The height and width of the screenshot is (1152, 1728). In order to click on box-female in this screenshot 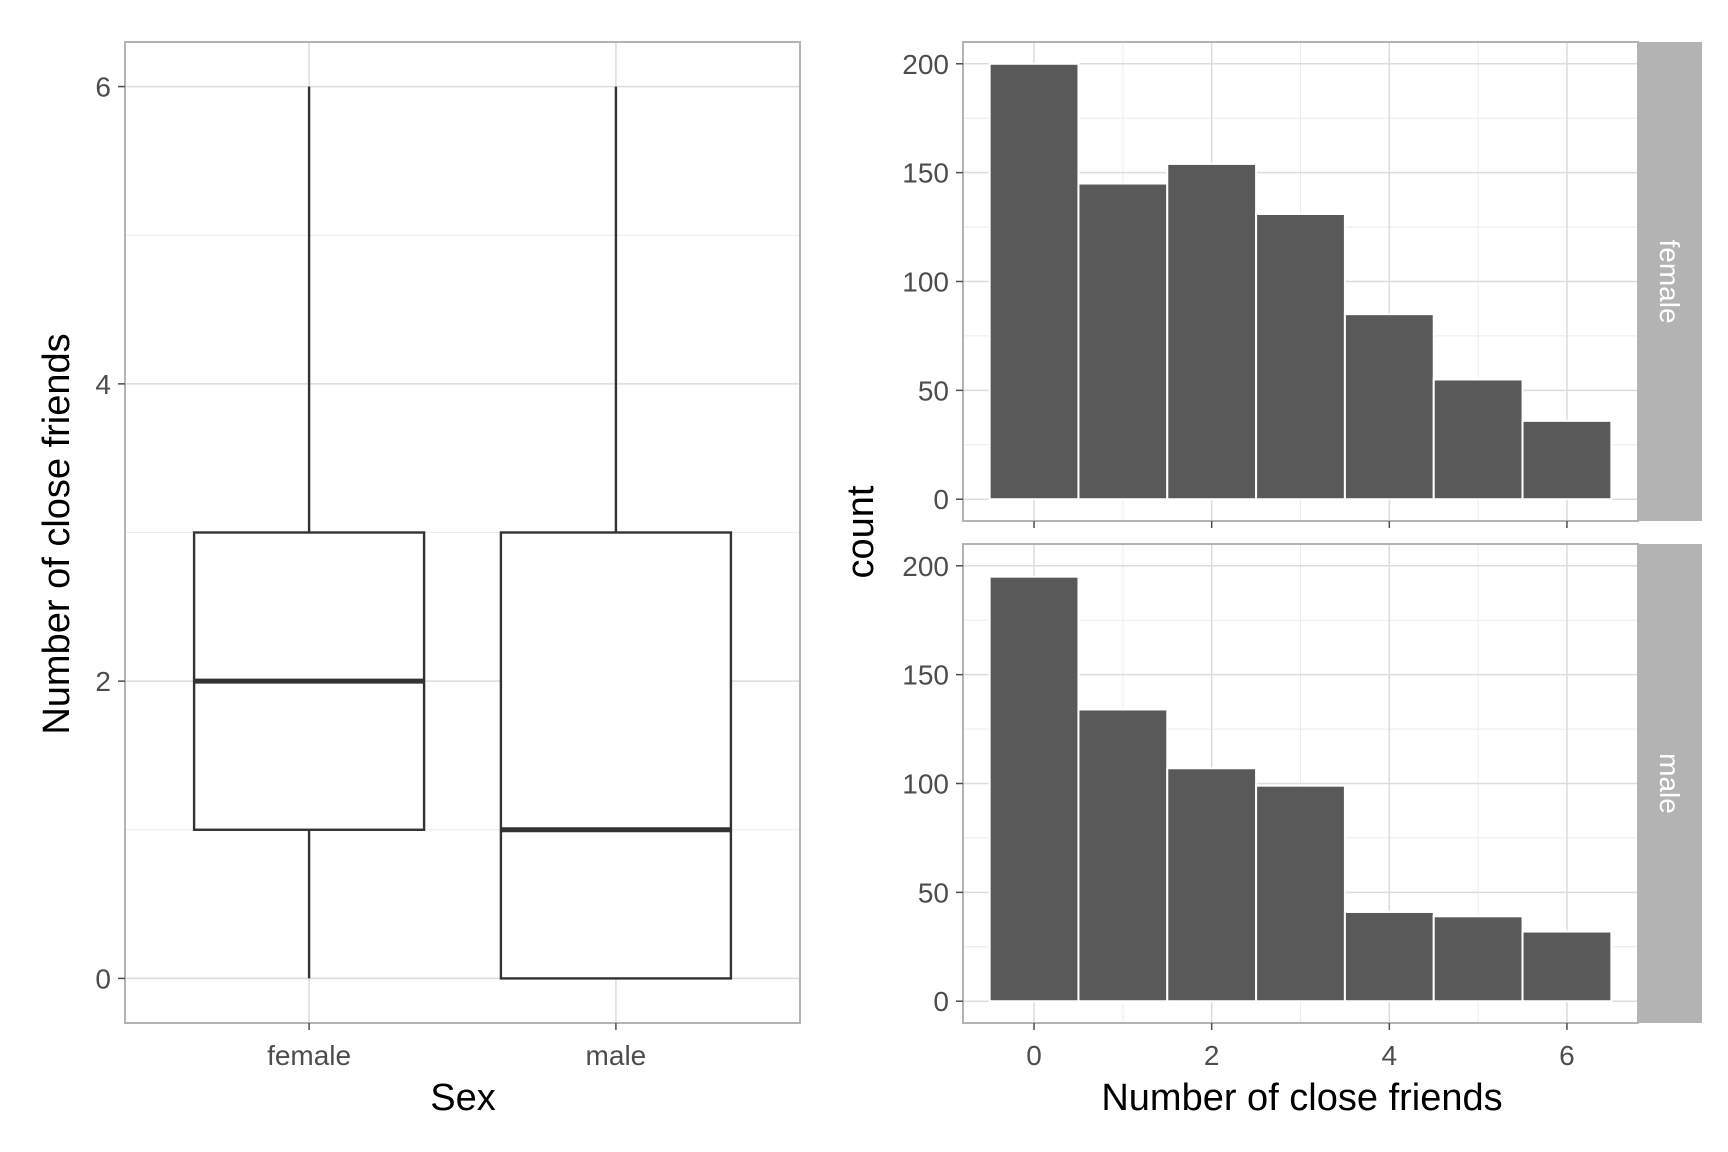, I will do `click(309, 532)`.